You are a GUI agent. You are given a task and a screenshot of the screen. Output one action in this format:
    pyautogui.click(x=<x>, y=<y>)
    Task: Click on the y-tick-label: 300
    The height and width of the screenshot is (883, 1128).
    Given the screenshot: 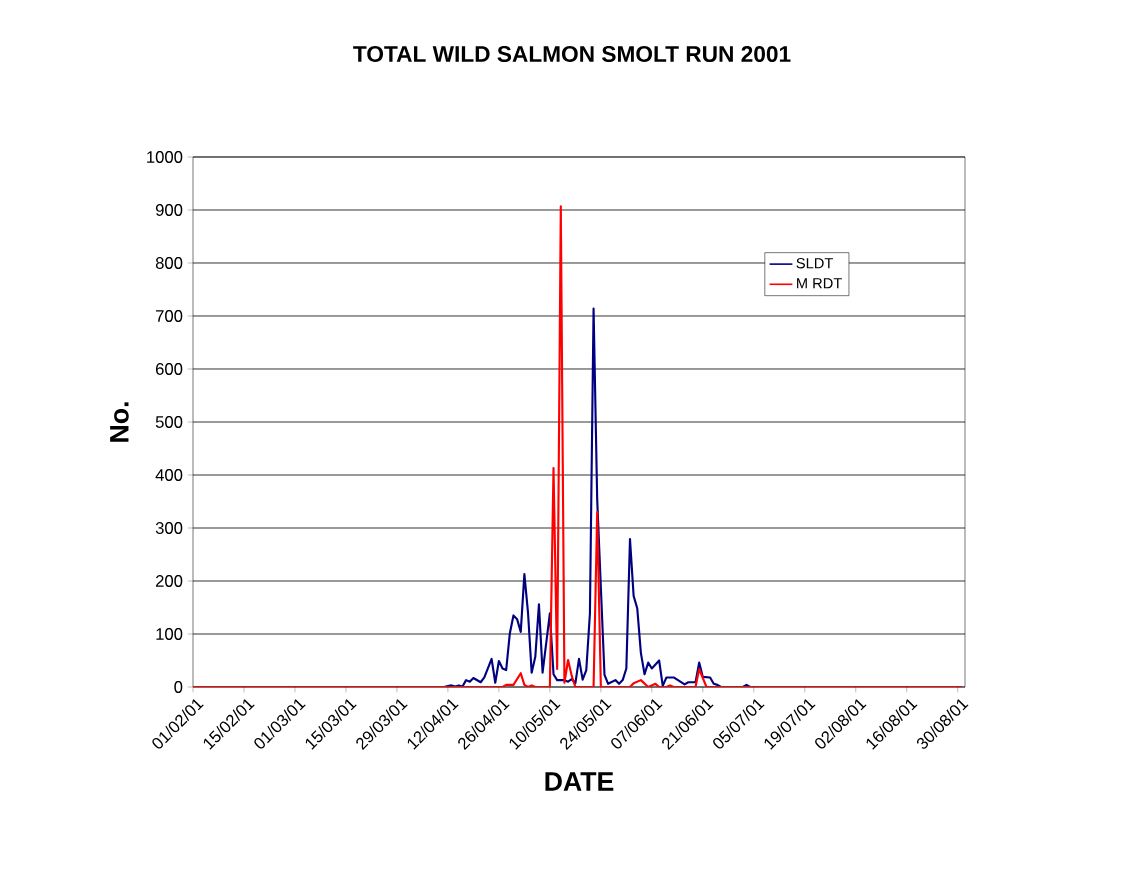 What is the action you would take?
    pyautogui.click(x=169, y=528)
    